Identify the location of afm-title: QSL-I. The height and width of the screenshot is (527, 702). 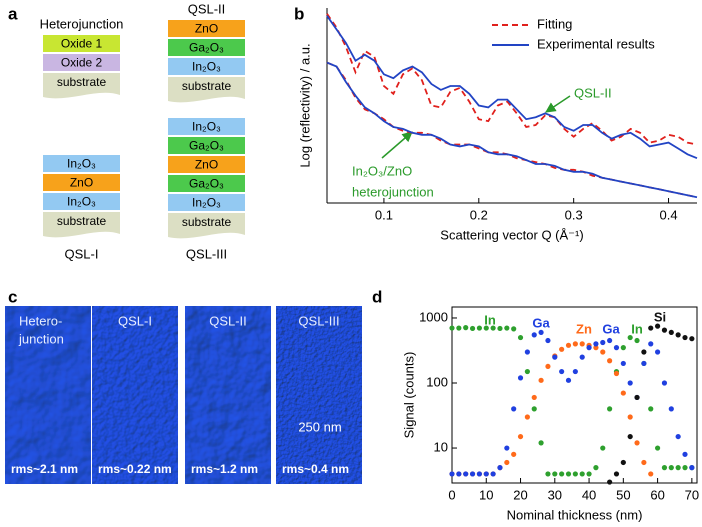
(135, 320).